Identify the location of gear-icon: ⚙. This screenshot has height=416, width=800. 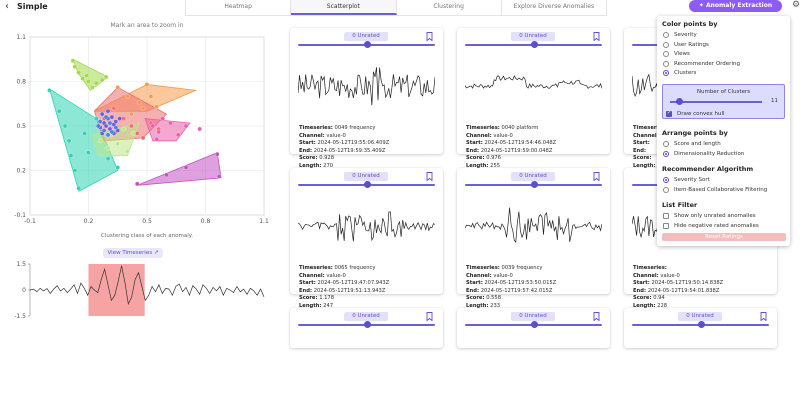
(796, 5).